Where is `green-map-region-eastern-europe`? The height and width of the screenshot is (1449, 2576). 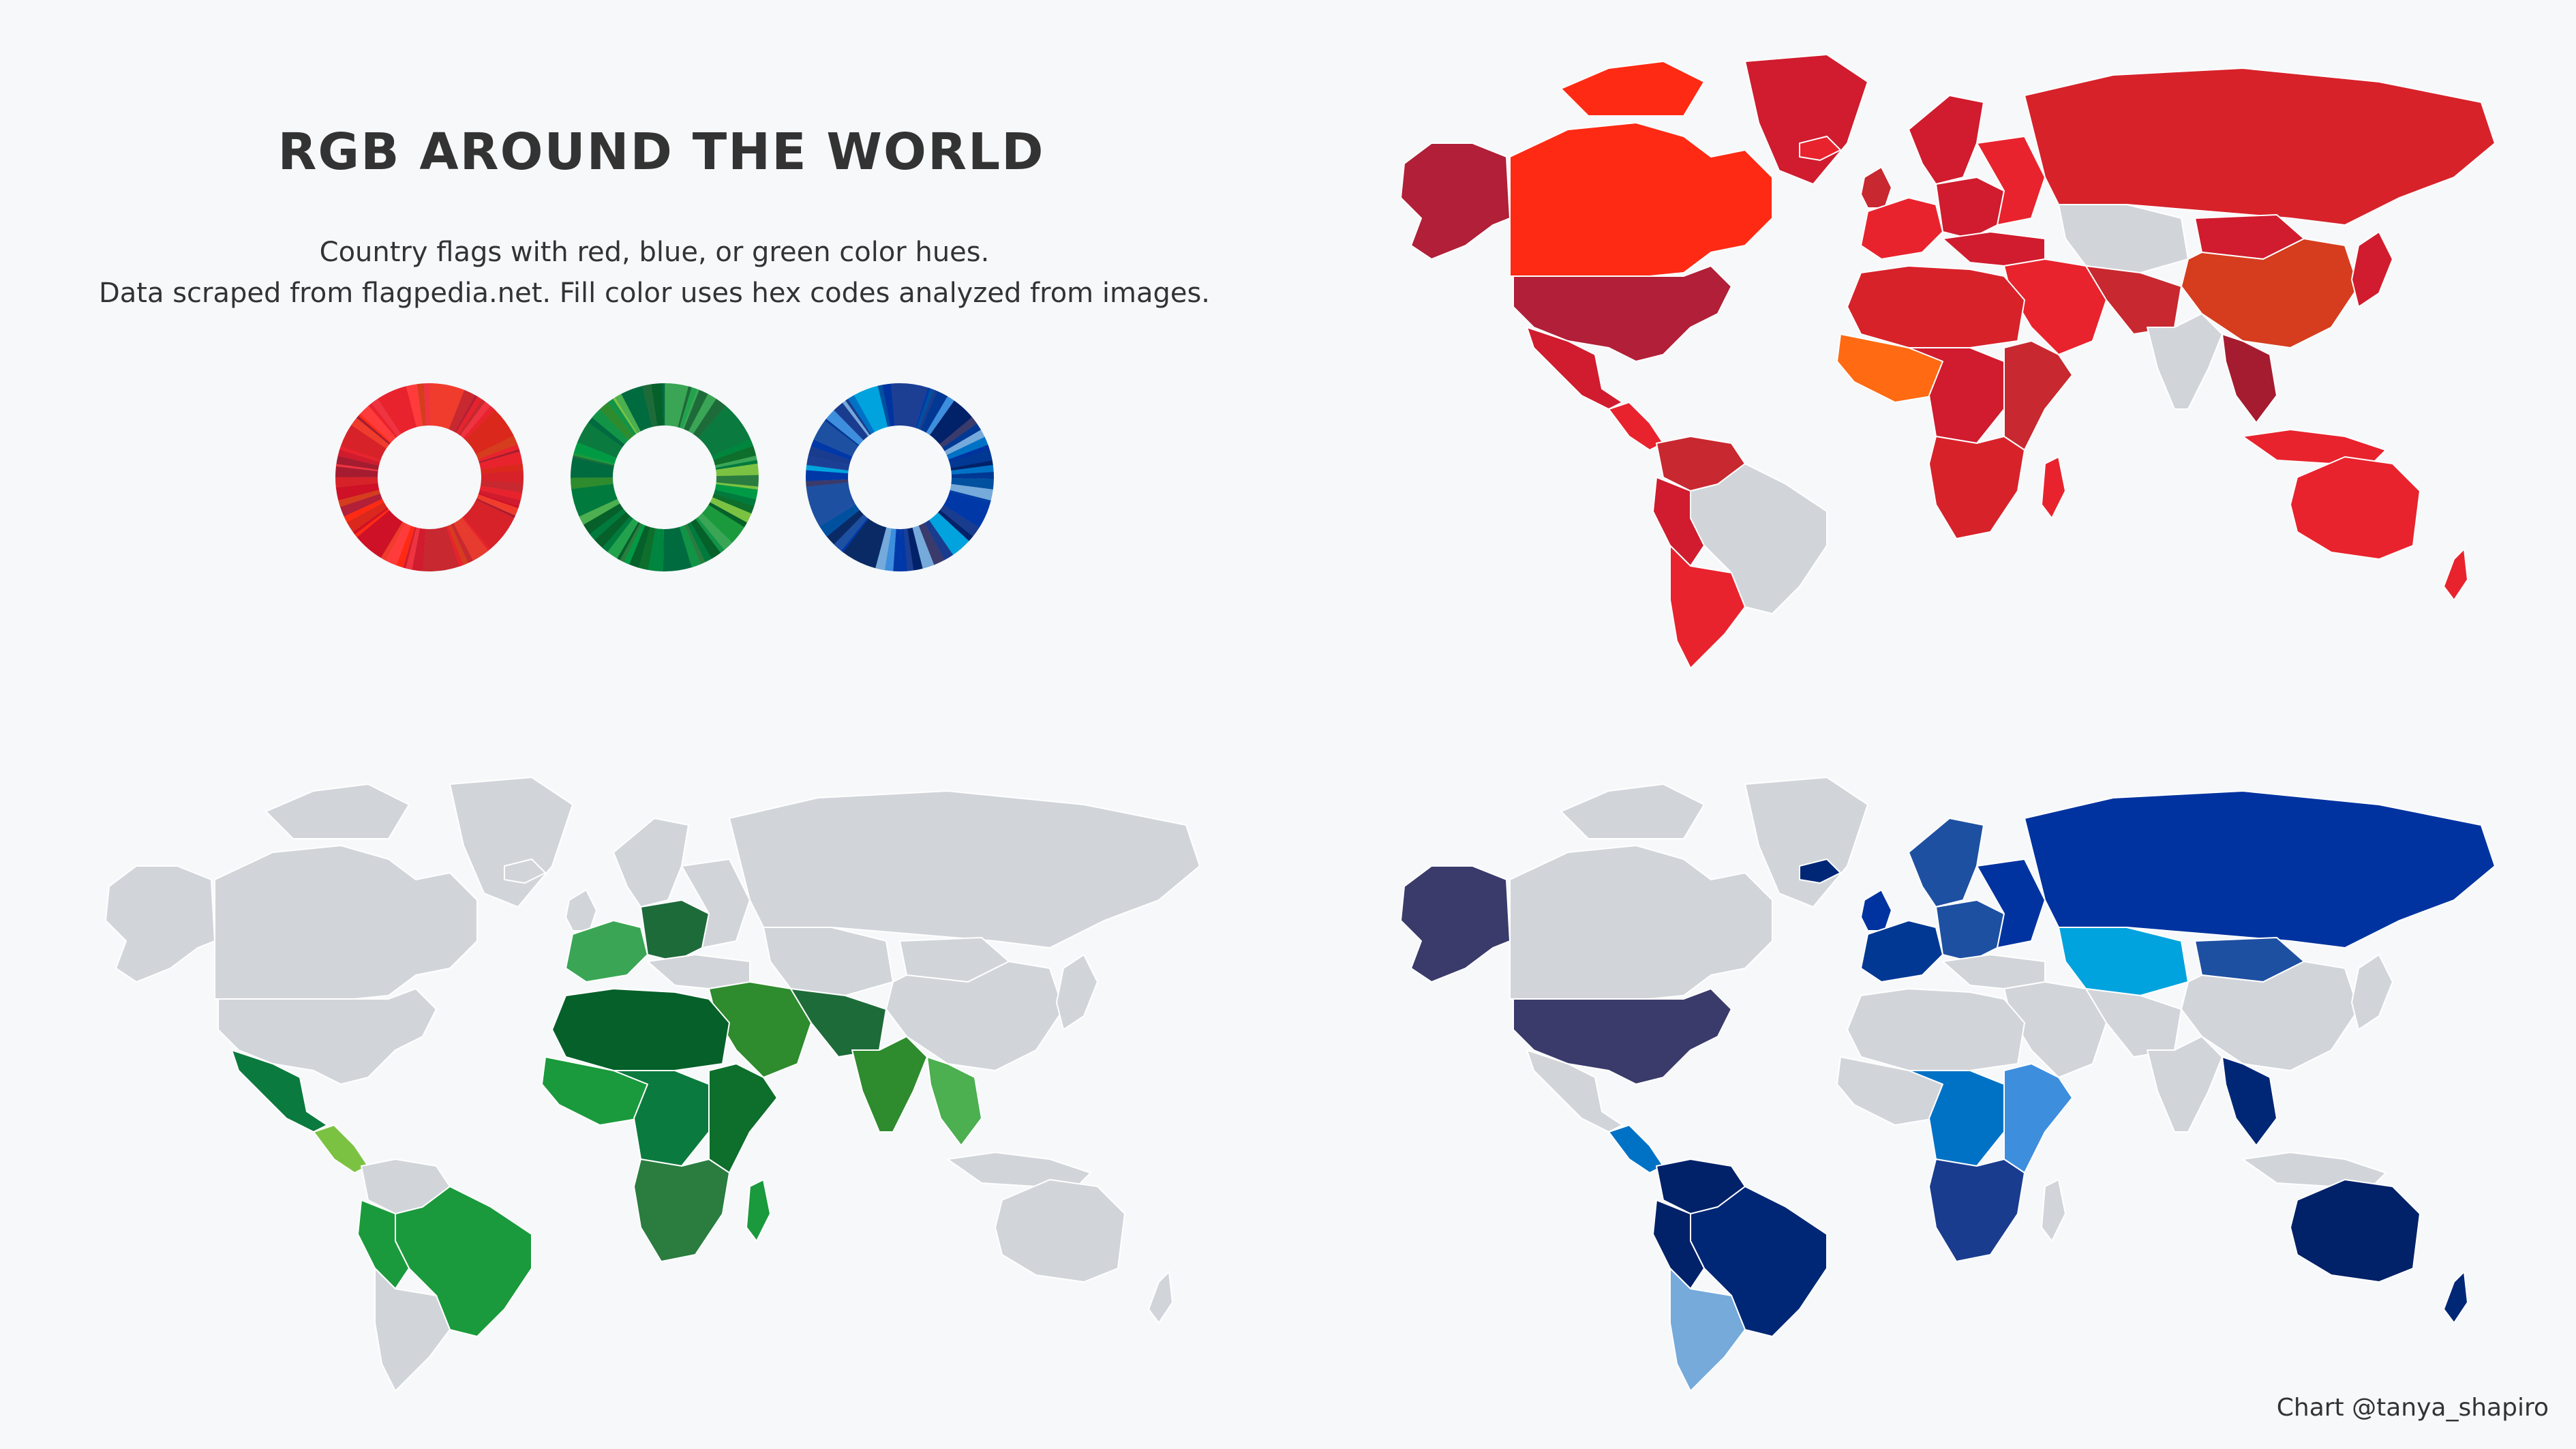 green-map-region-eastern-europe is located at coordinates (716, 903).